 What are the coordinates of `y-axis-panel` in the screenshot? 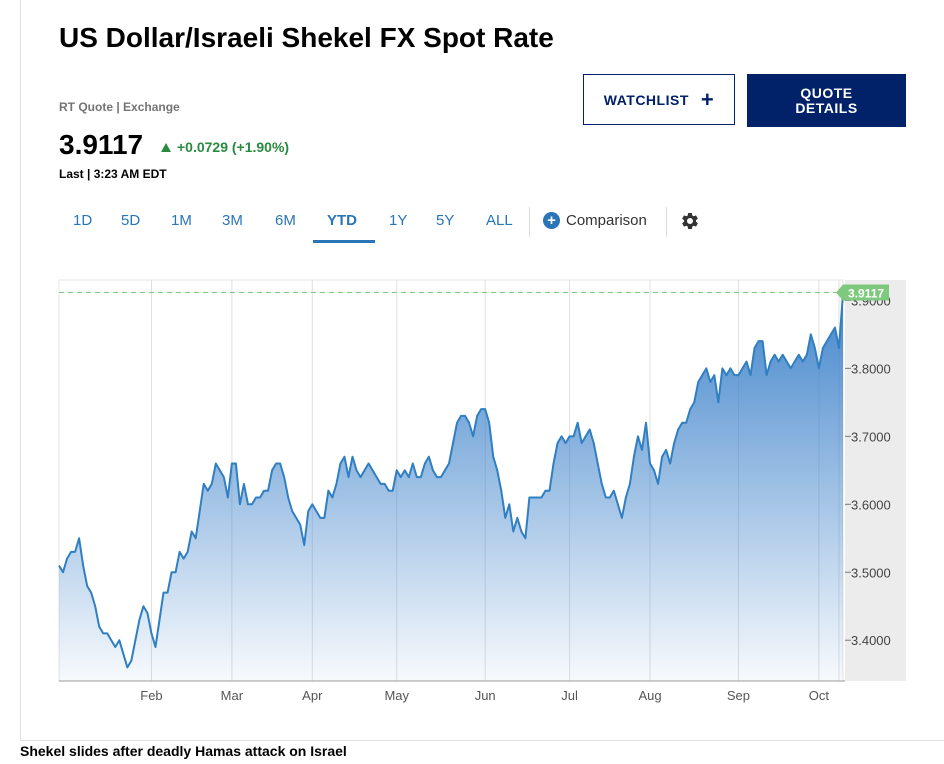 It's located at (875, 480).